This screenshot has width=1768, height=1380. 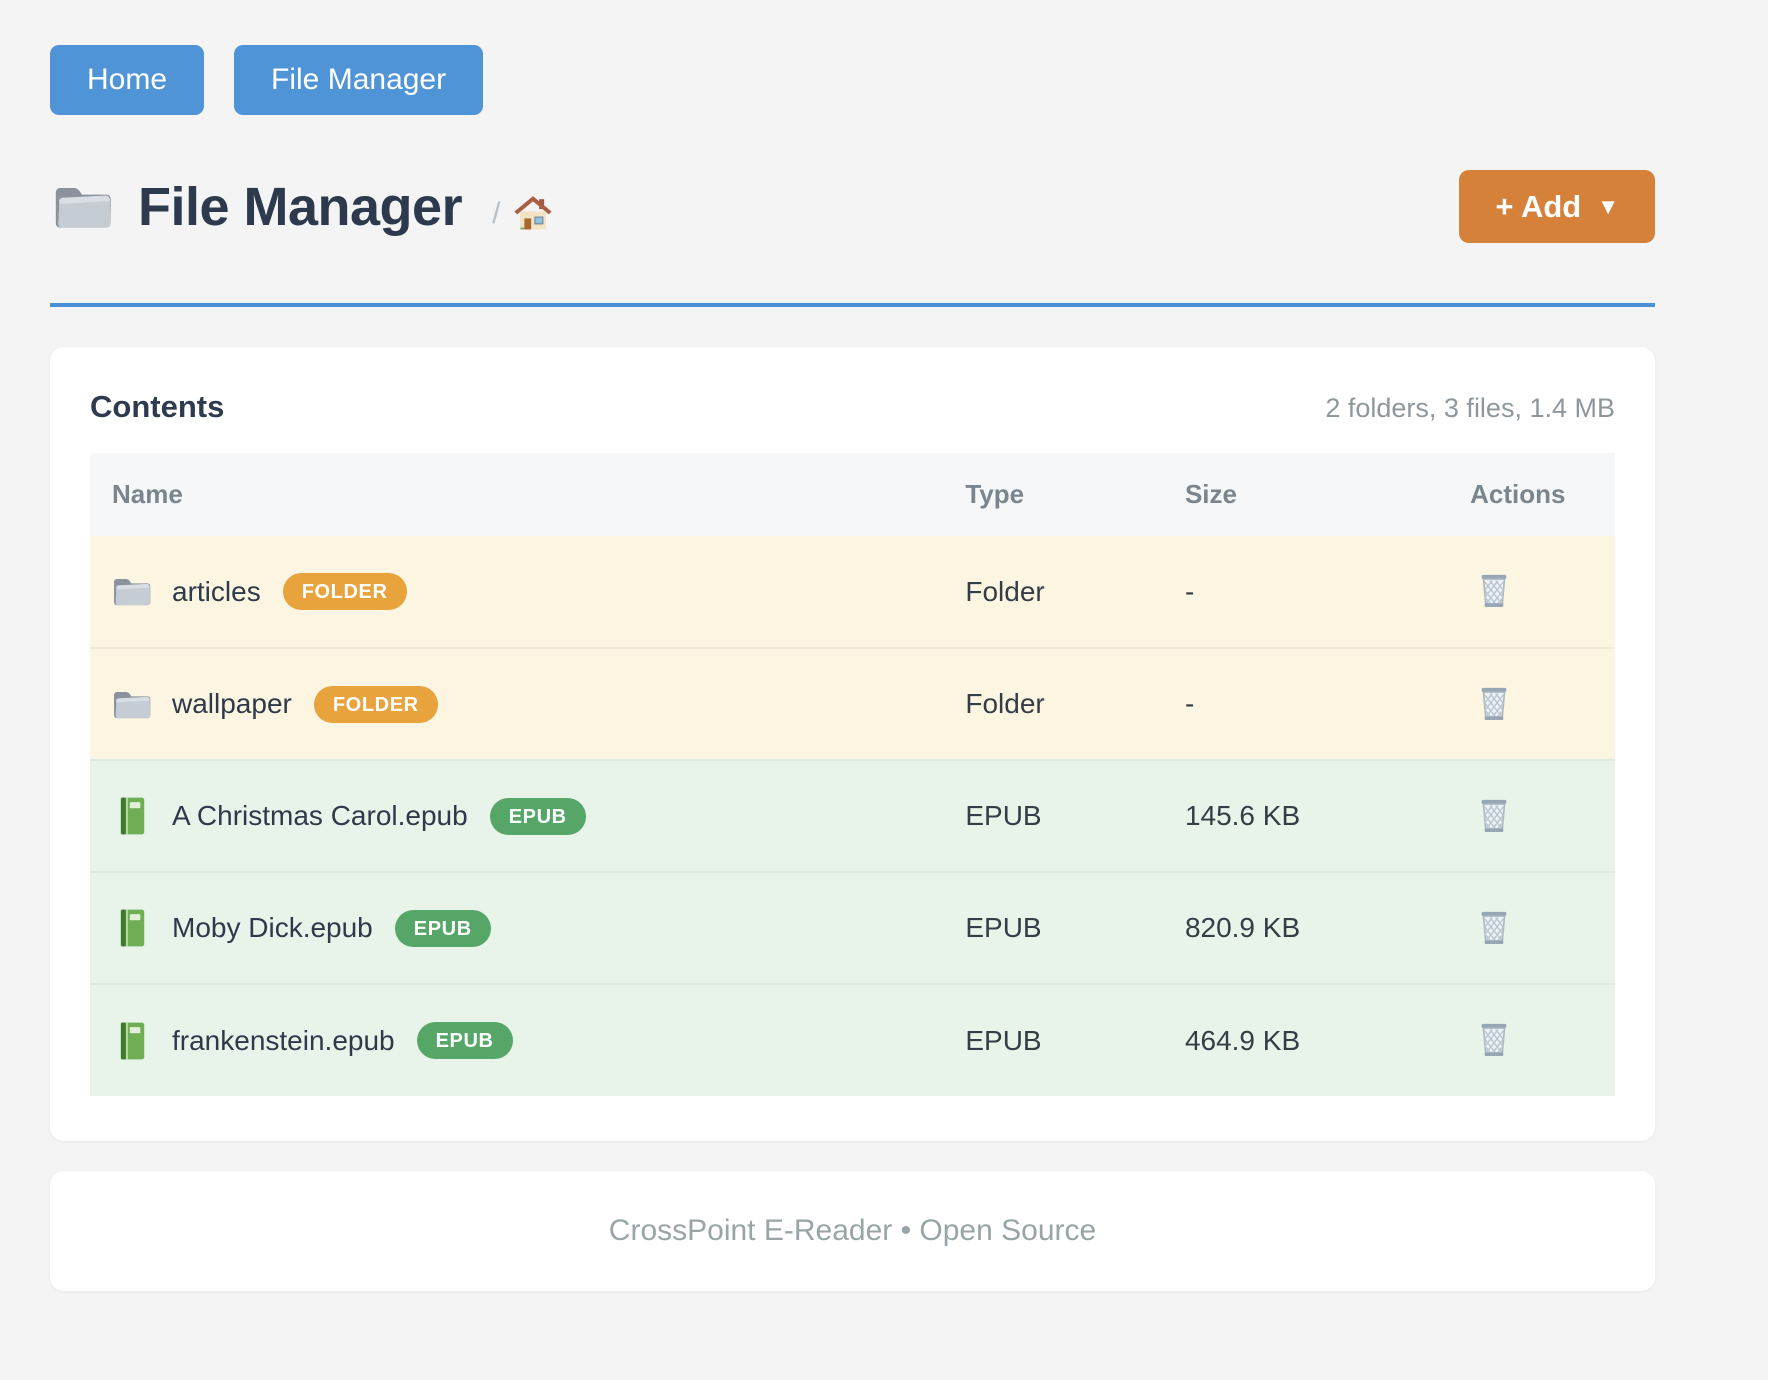 I want to click on file-name: frankenstein.epub, so click(x=283, y=1040).